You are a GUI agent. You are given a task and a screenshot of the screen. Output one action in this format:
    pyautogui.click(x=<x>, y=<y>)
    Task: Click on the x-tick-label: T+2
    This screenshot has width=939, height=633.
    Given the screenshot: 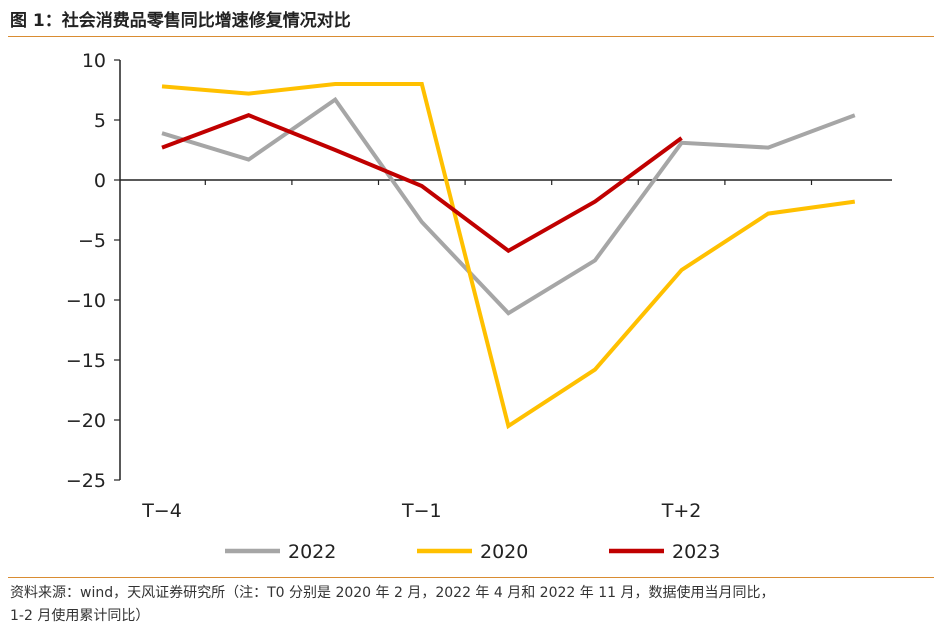 What is the action you would take?
    pyautogui.click(x=681, y=511)
    